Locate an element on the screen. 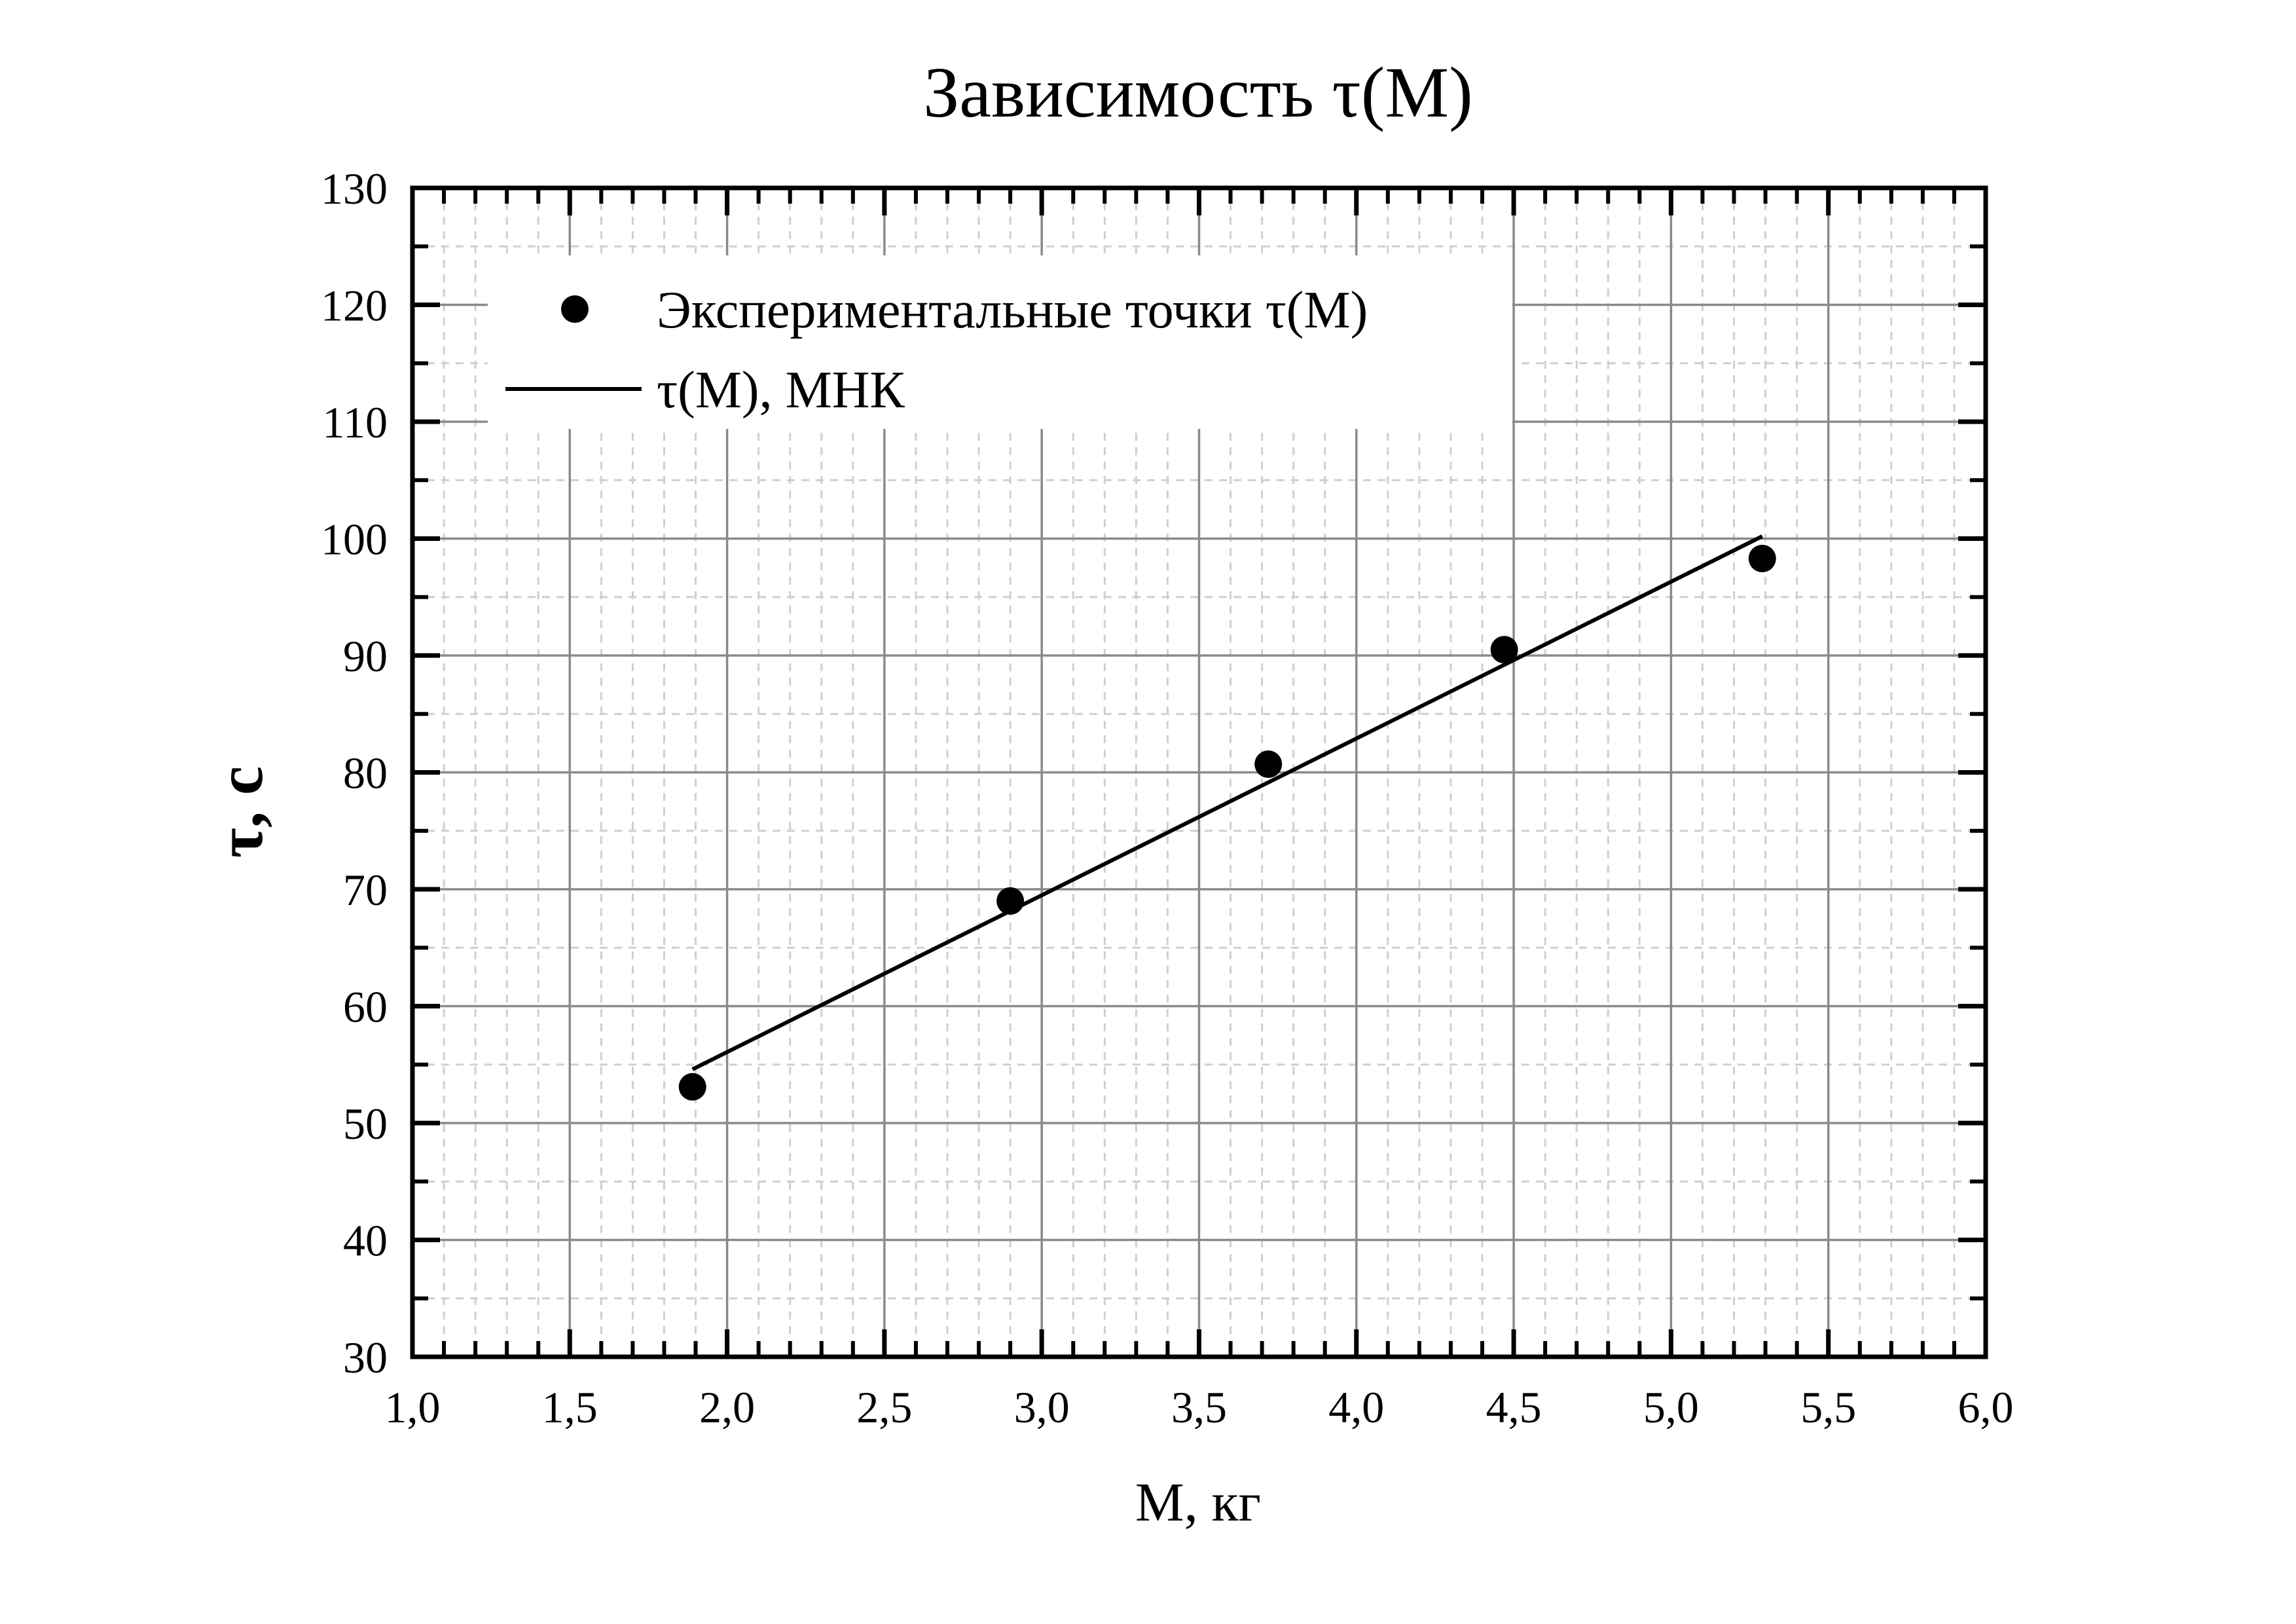  x-tick-label: 2,5 is located at coordinates (884, 1407).